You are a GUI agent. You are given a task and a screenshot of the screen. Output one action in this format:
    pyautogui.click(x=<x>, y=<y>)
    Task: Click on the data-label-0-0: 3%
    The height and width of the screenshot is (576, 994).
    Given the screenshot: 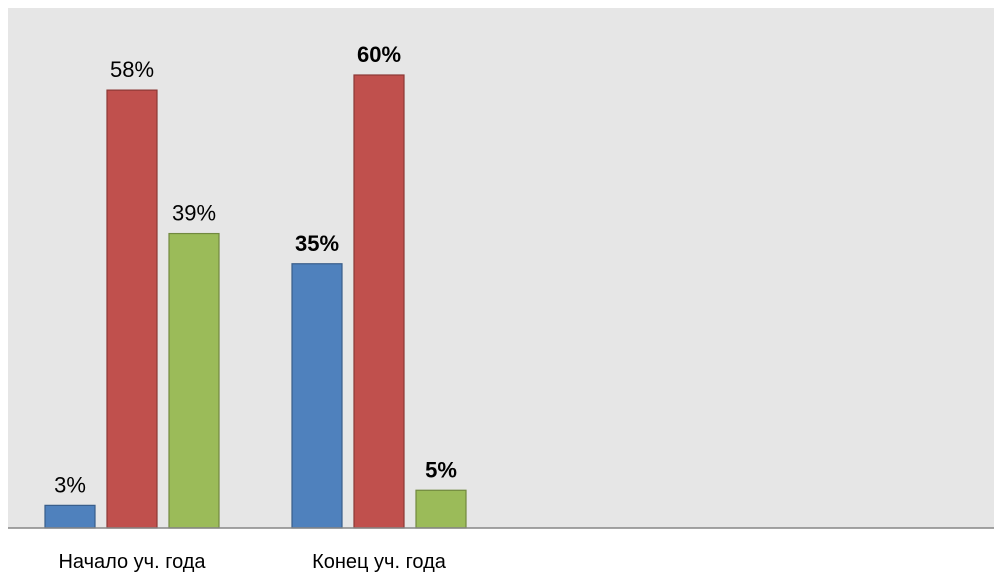 What is the action you would take?
    pyautogui.click(x=70, y=484)
    